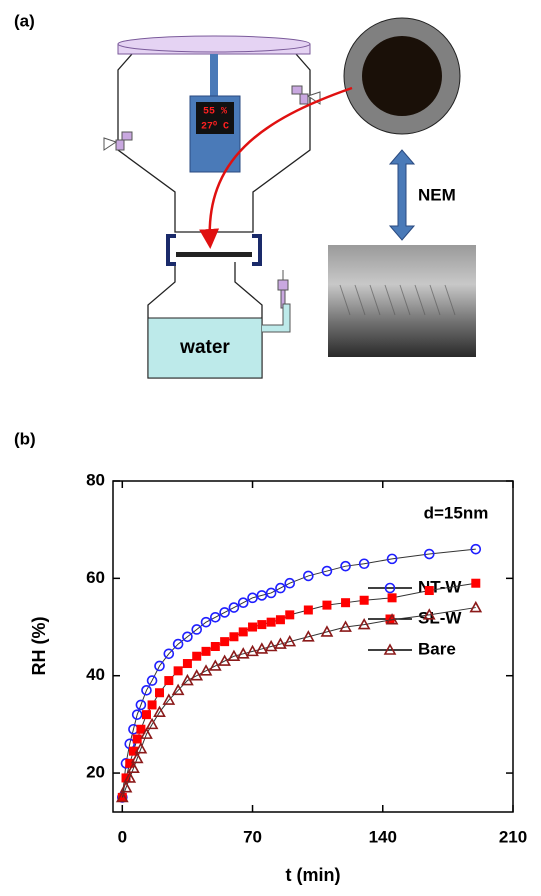 This screenshot has width=541, height=896. Describe the element at coordinates (440, 617) in the screenshot. I see `legend-label: SL-W` at that location.